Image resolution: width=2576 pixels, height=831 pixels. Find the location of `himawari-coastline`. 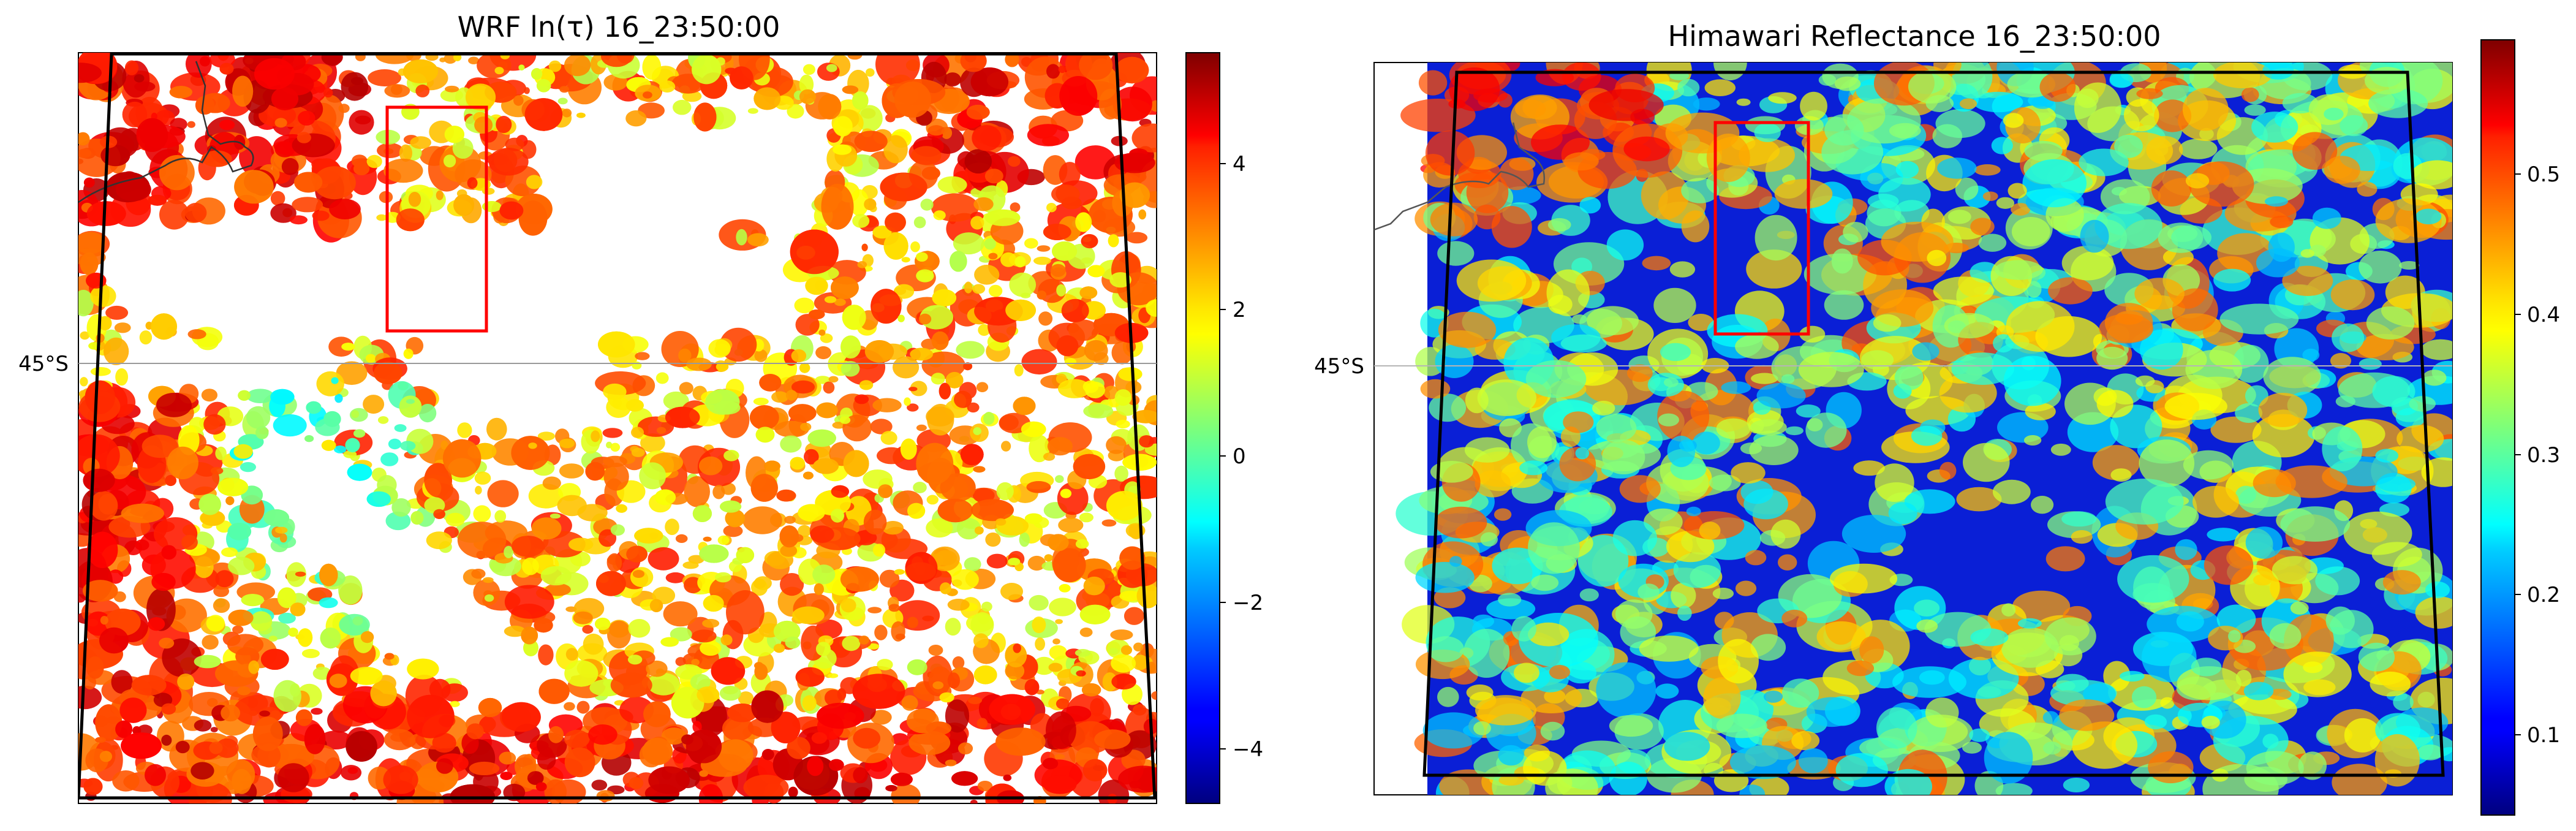

himawari-coastline is located at coordinates (1460, 177).